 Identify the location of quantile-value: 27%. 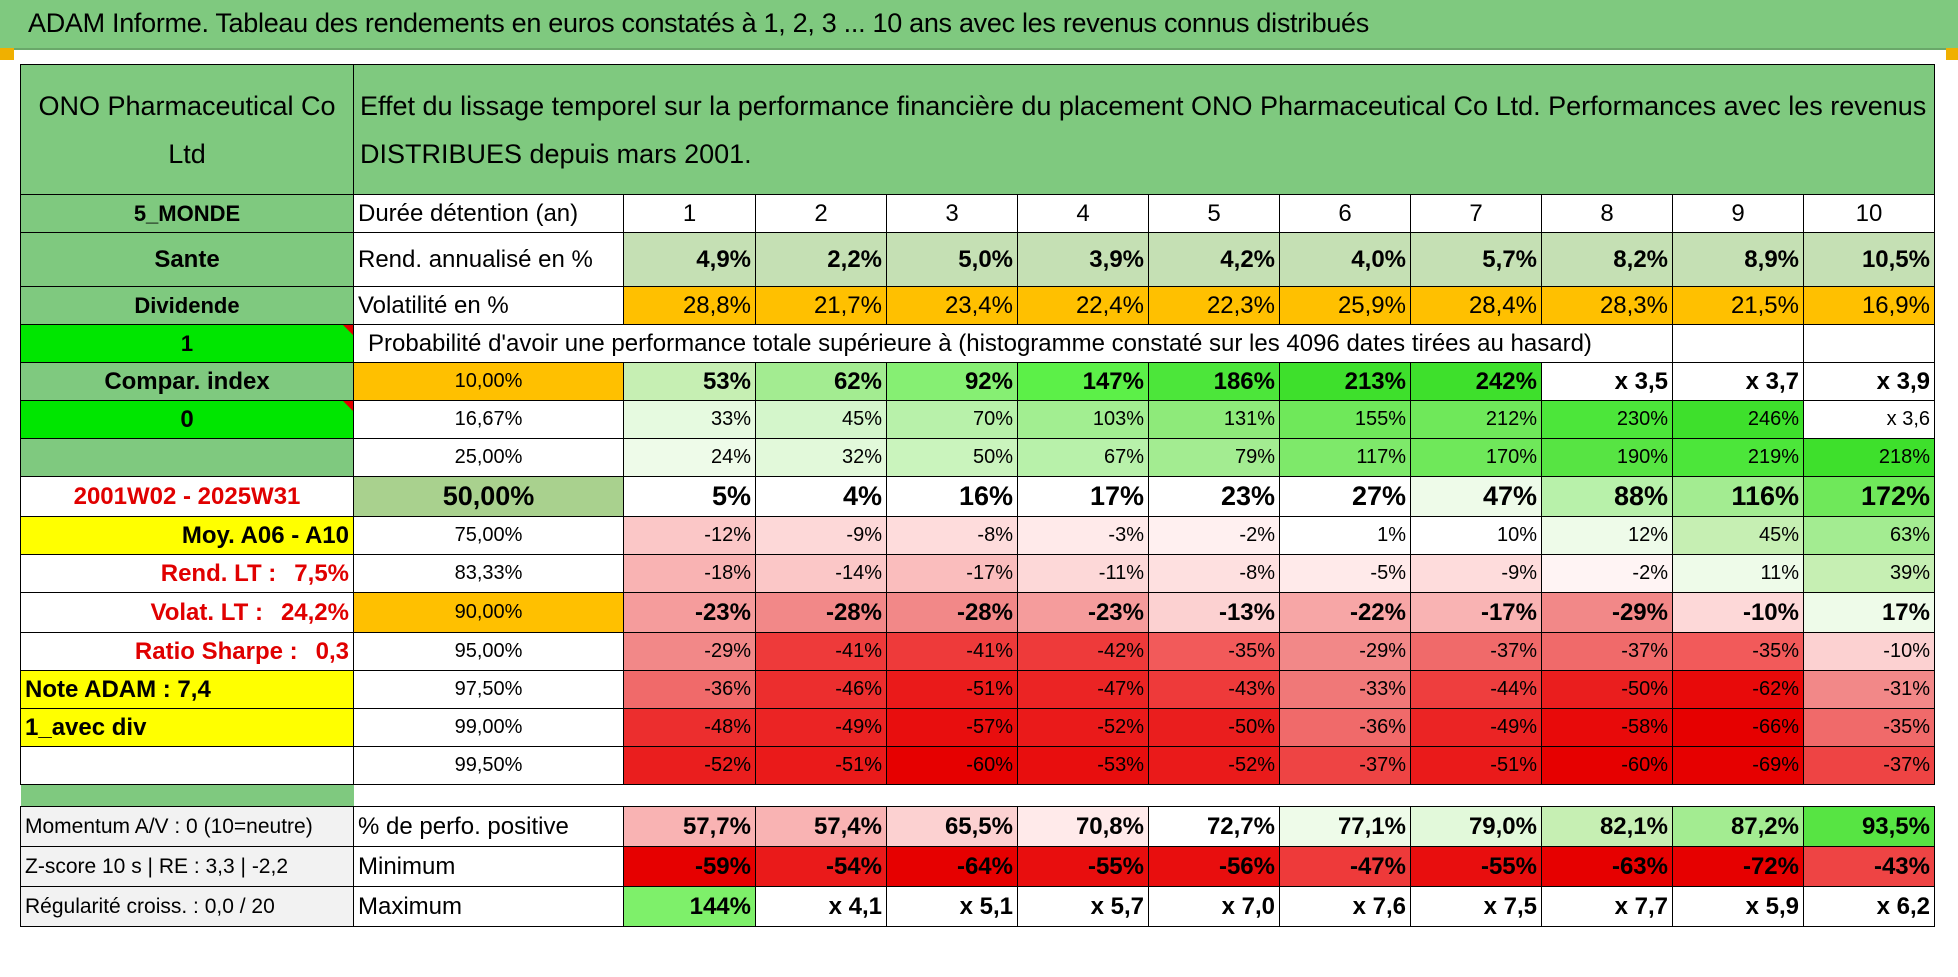
(1345, 496).